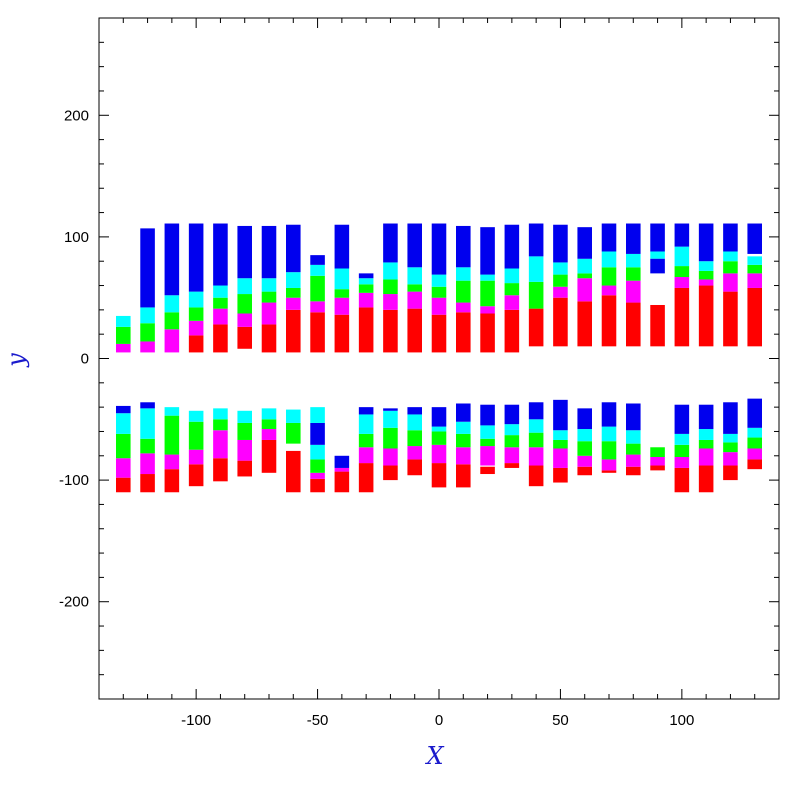 The width and height of the screenshot is (797, 797). What do you see at coordinates (16, 360) in the screenshot?
I see `y-axis-title: y` at bounding box center [16, 360].